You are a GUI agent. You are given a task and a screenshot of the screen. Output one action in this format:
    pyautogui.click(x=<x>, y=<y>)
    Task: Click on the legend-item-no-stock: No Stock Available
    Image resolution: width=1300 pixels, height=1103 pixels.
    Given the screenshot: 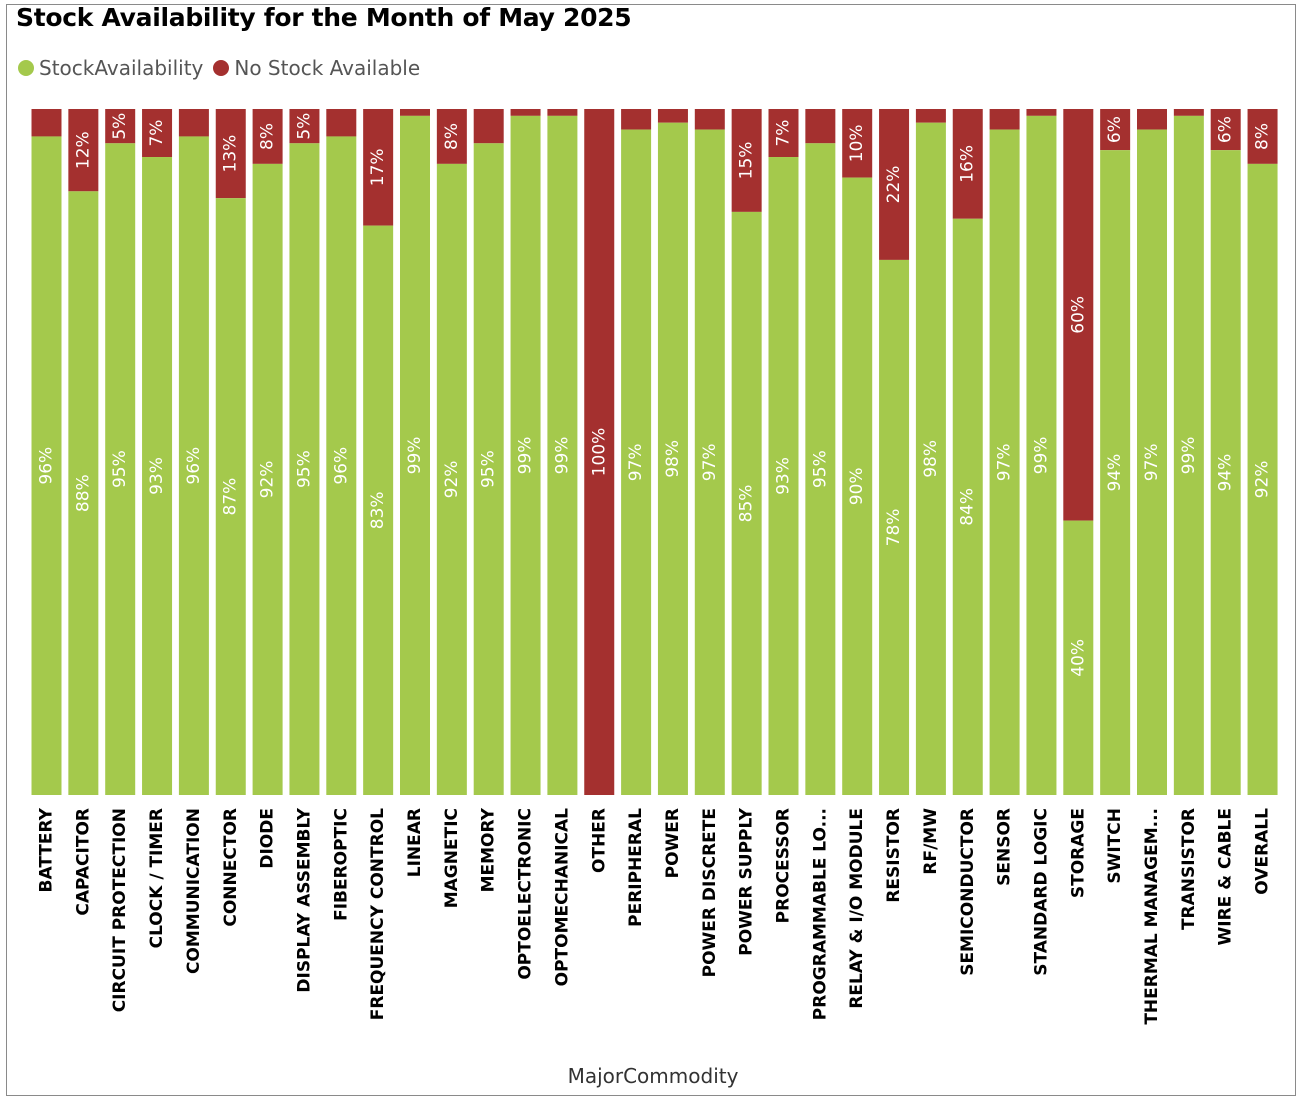 What is the action you would take?
    pyautogui.click(x=316, y=68)
    